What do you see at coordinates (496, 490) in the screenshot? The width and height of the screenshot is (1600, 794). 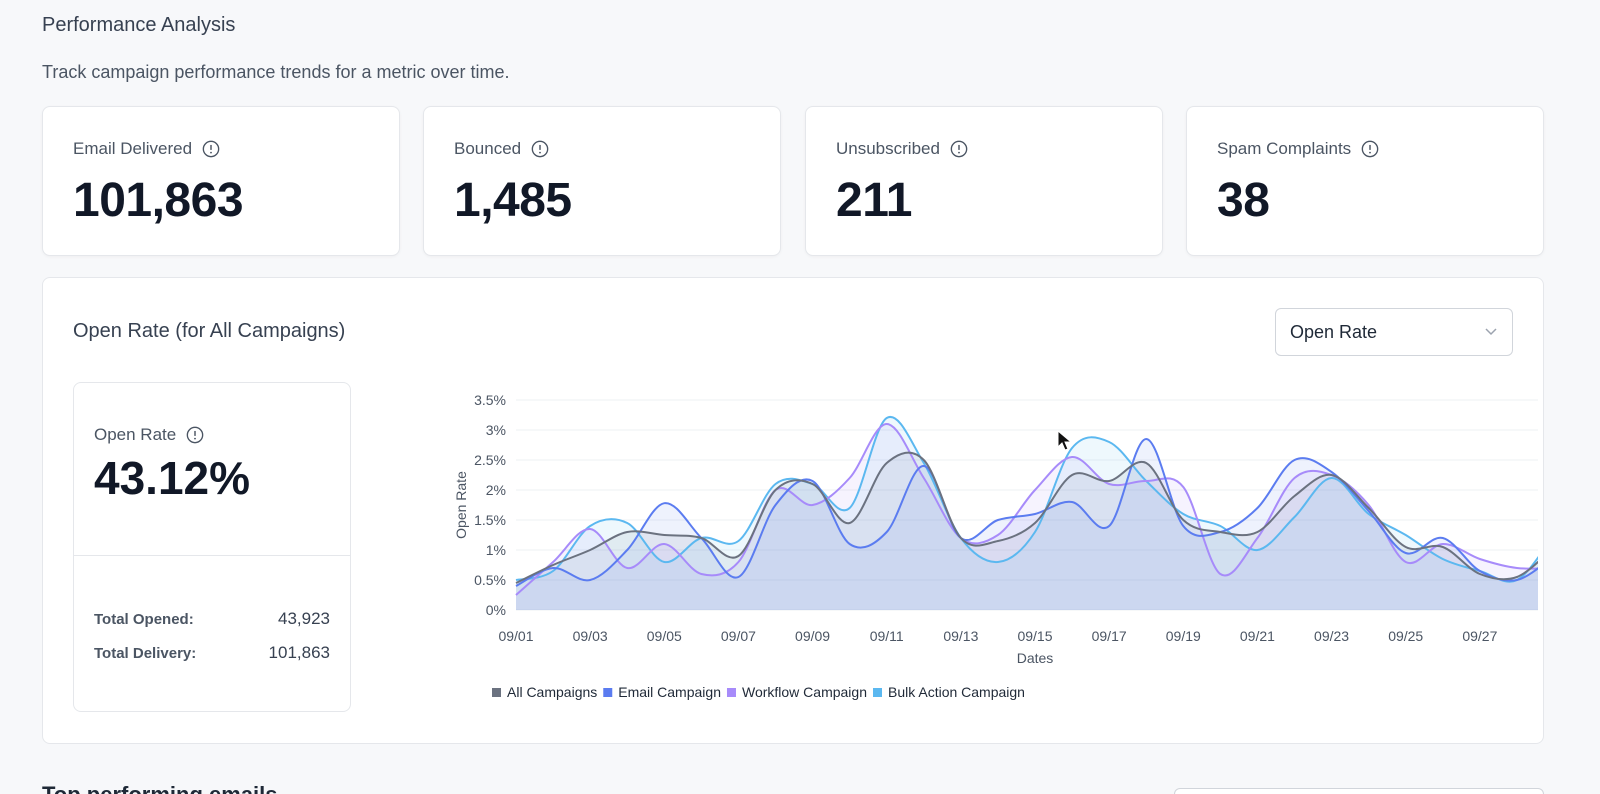 I see `y-tick-label: 2%` at bounding box center [496, 490].